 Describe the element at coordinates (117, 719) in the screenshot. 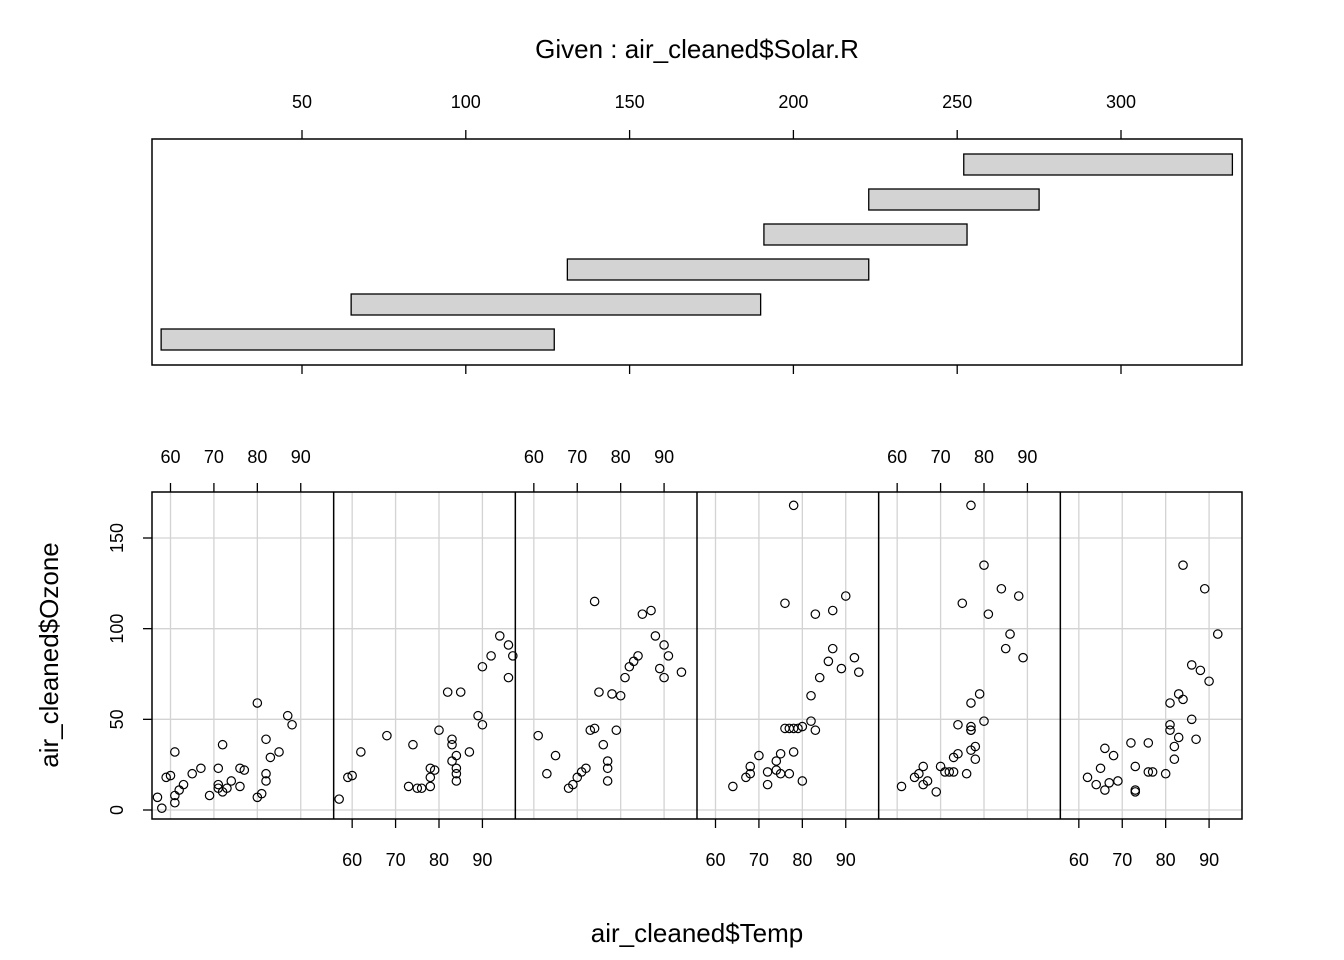

I see `y-tick-label: 50` at that location.